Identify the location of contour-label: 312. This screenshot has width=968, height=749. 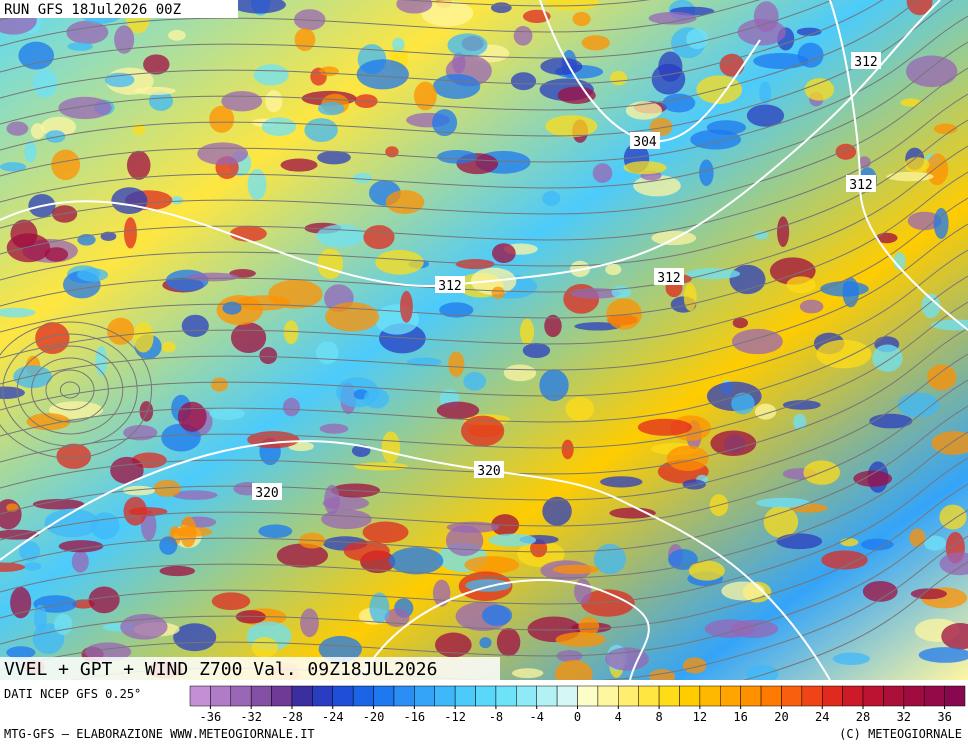
(449, 286).